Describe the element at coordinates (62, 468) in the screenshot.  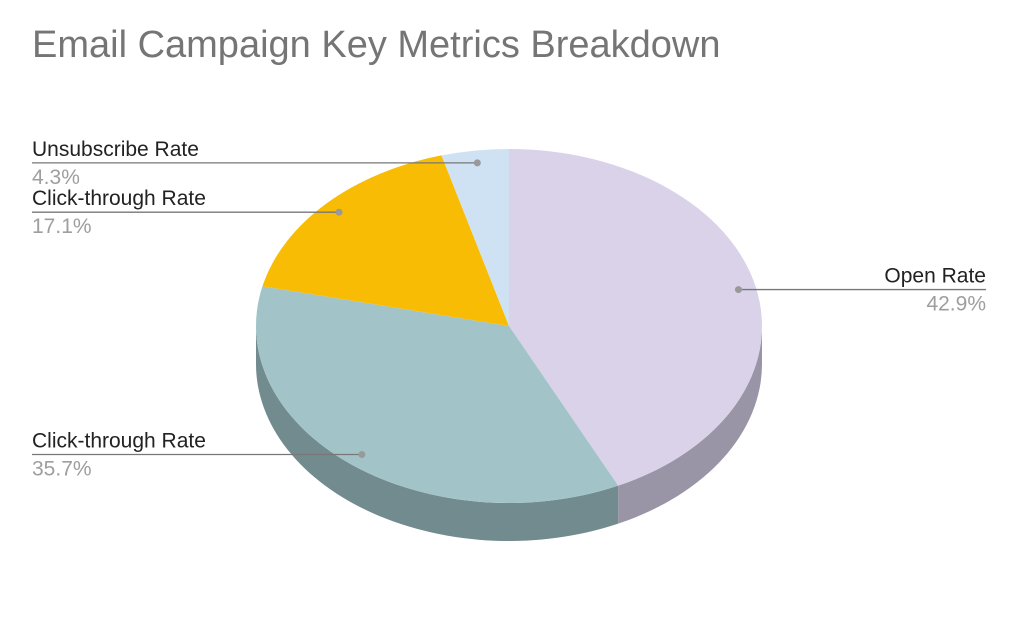
I see `slice-percent-1: 35.7%` at that location.